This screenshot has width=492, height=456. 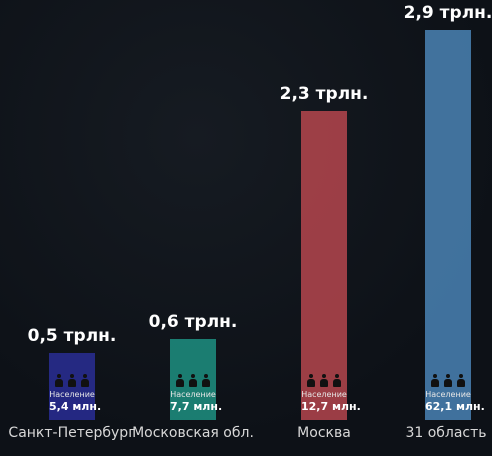 I want to click on data-label: 0,5 трлн., so click(x=72, y=335).